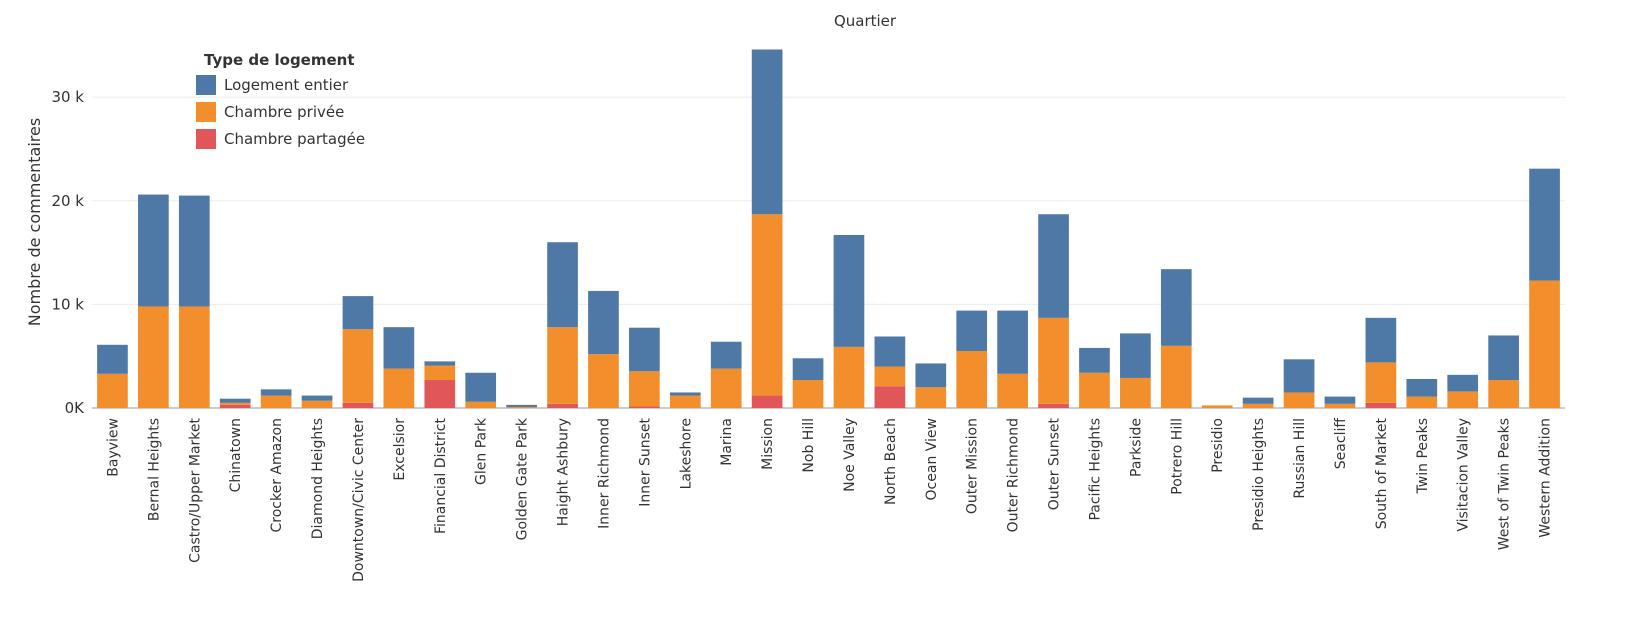  Describe the element at coordinates (809, 445) in the screenshot. I see `x-tick-label: Nob Hill` at that location.